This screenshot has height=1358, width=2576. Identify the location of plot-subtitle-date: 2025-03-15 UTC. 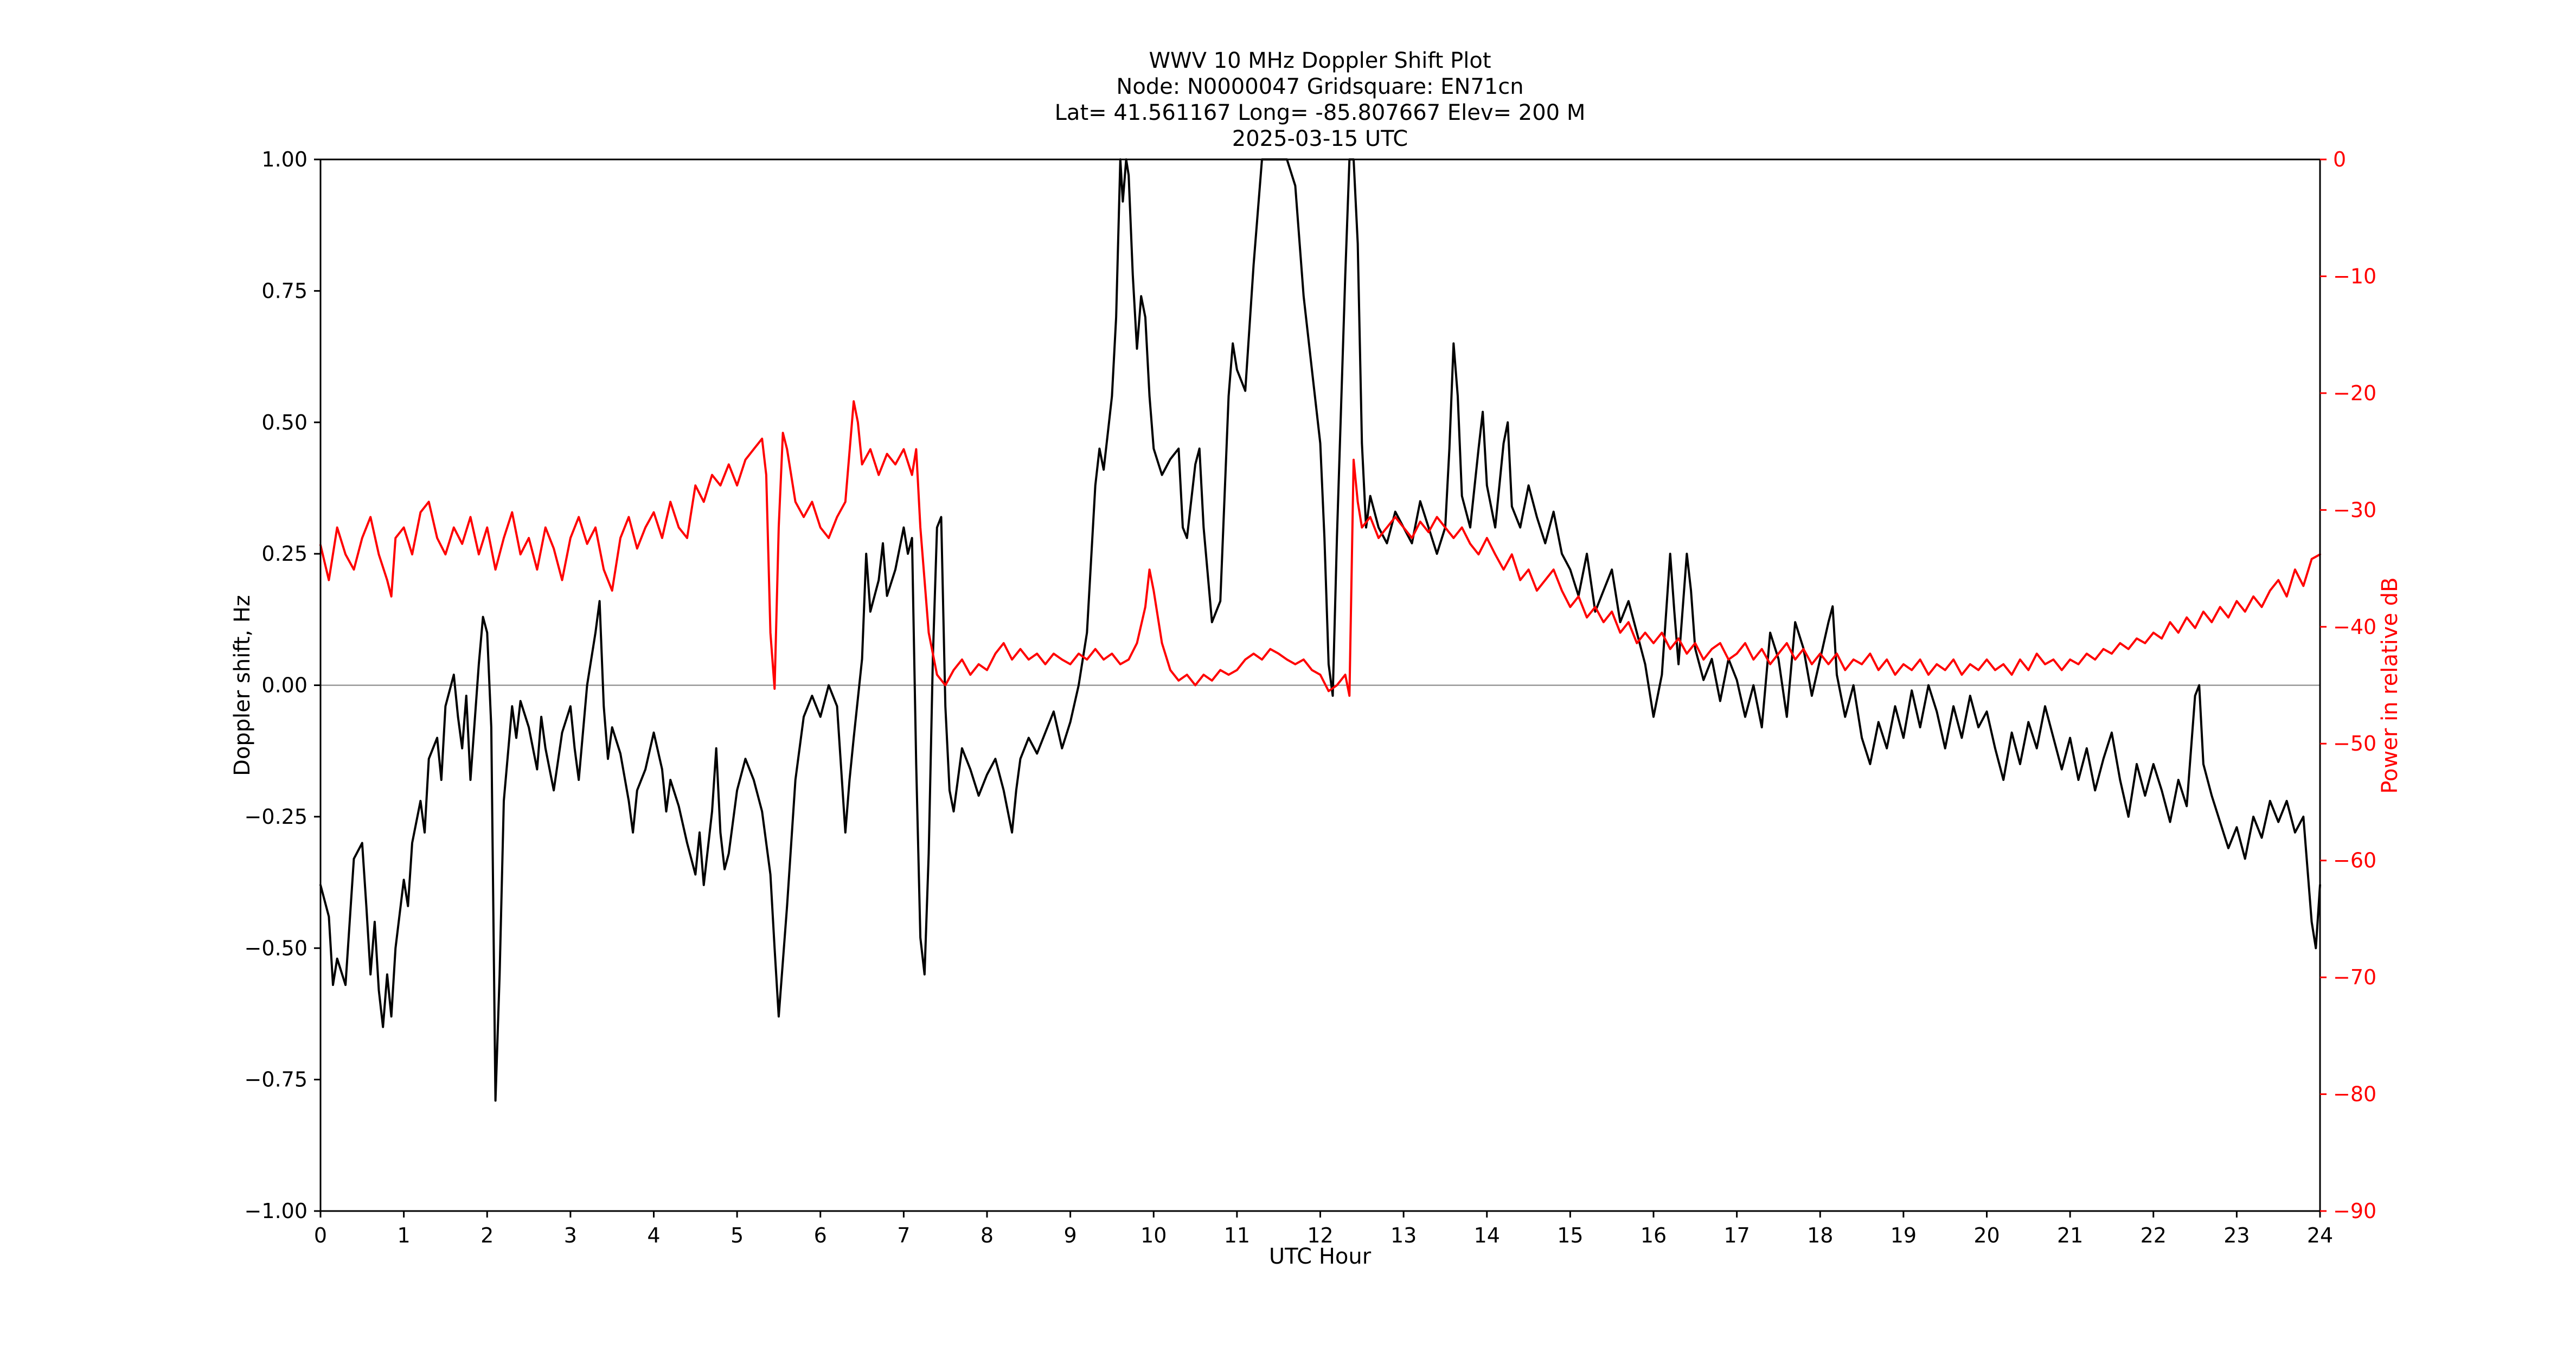
(1320, 138).